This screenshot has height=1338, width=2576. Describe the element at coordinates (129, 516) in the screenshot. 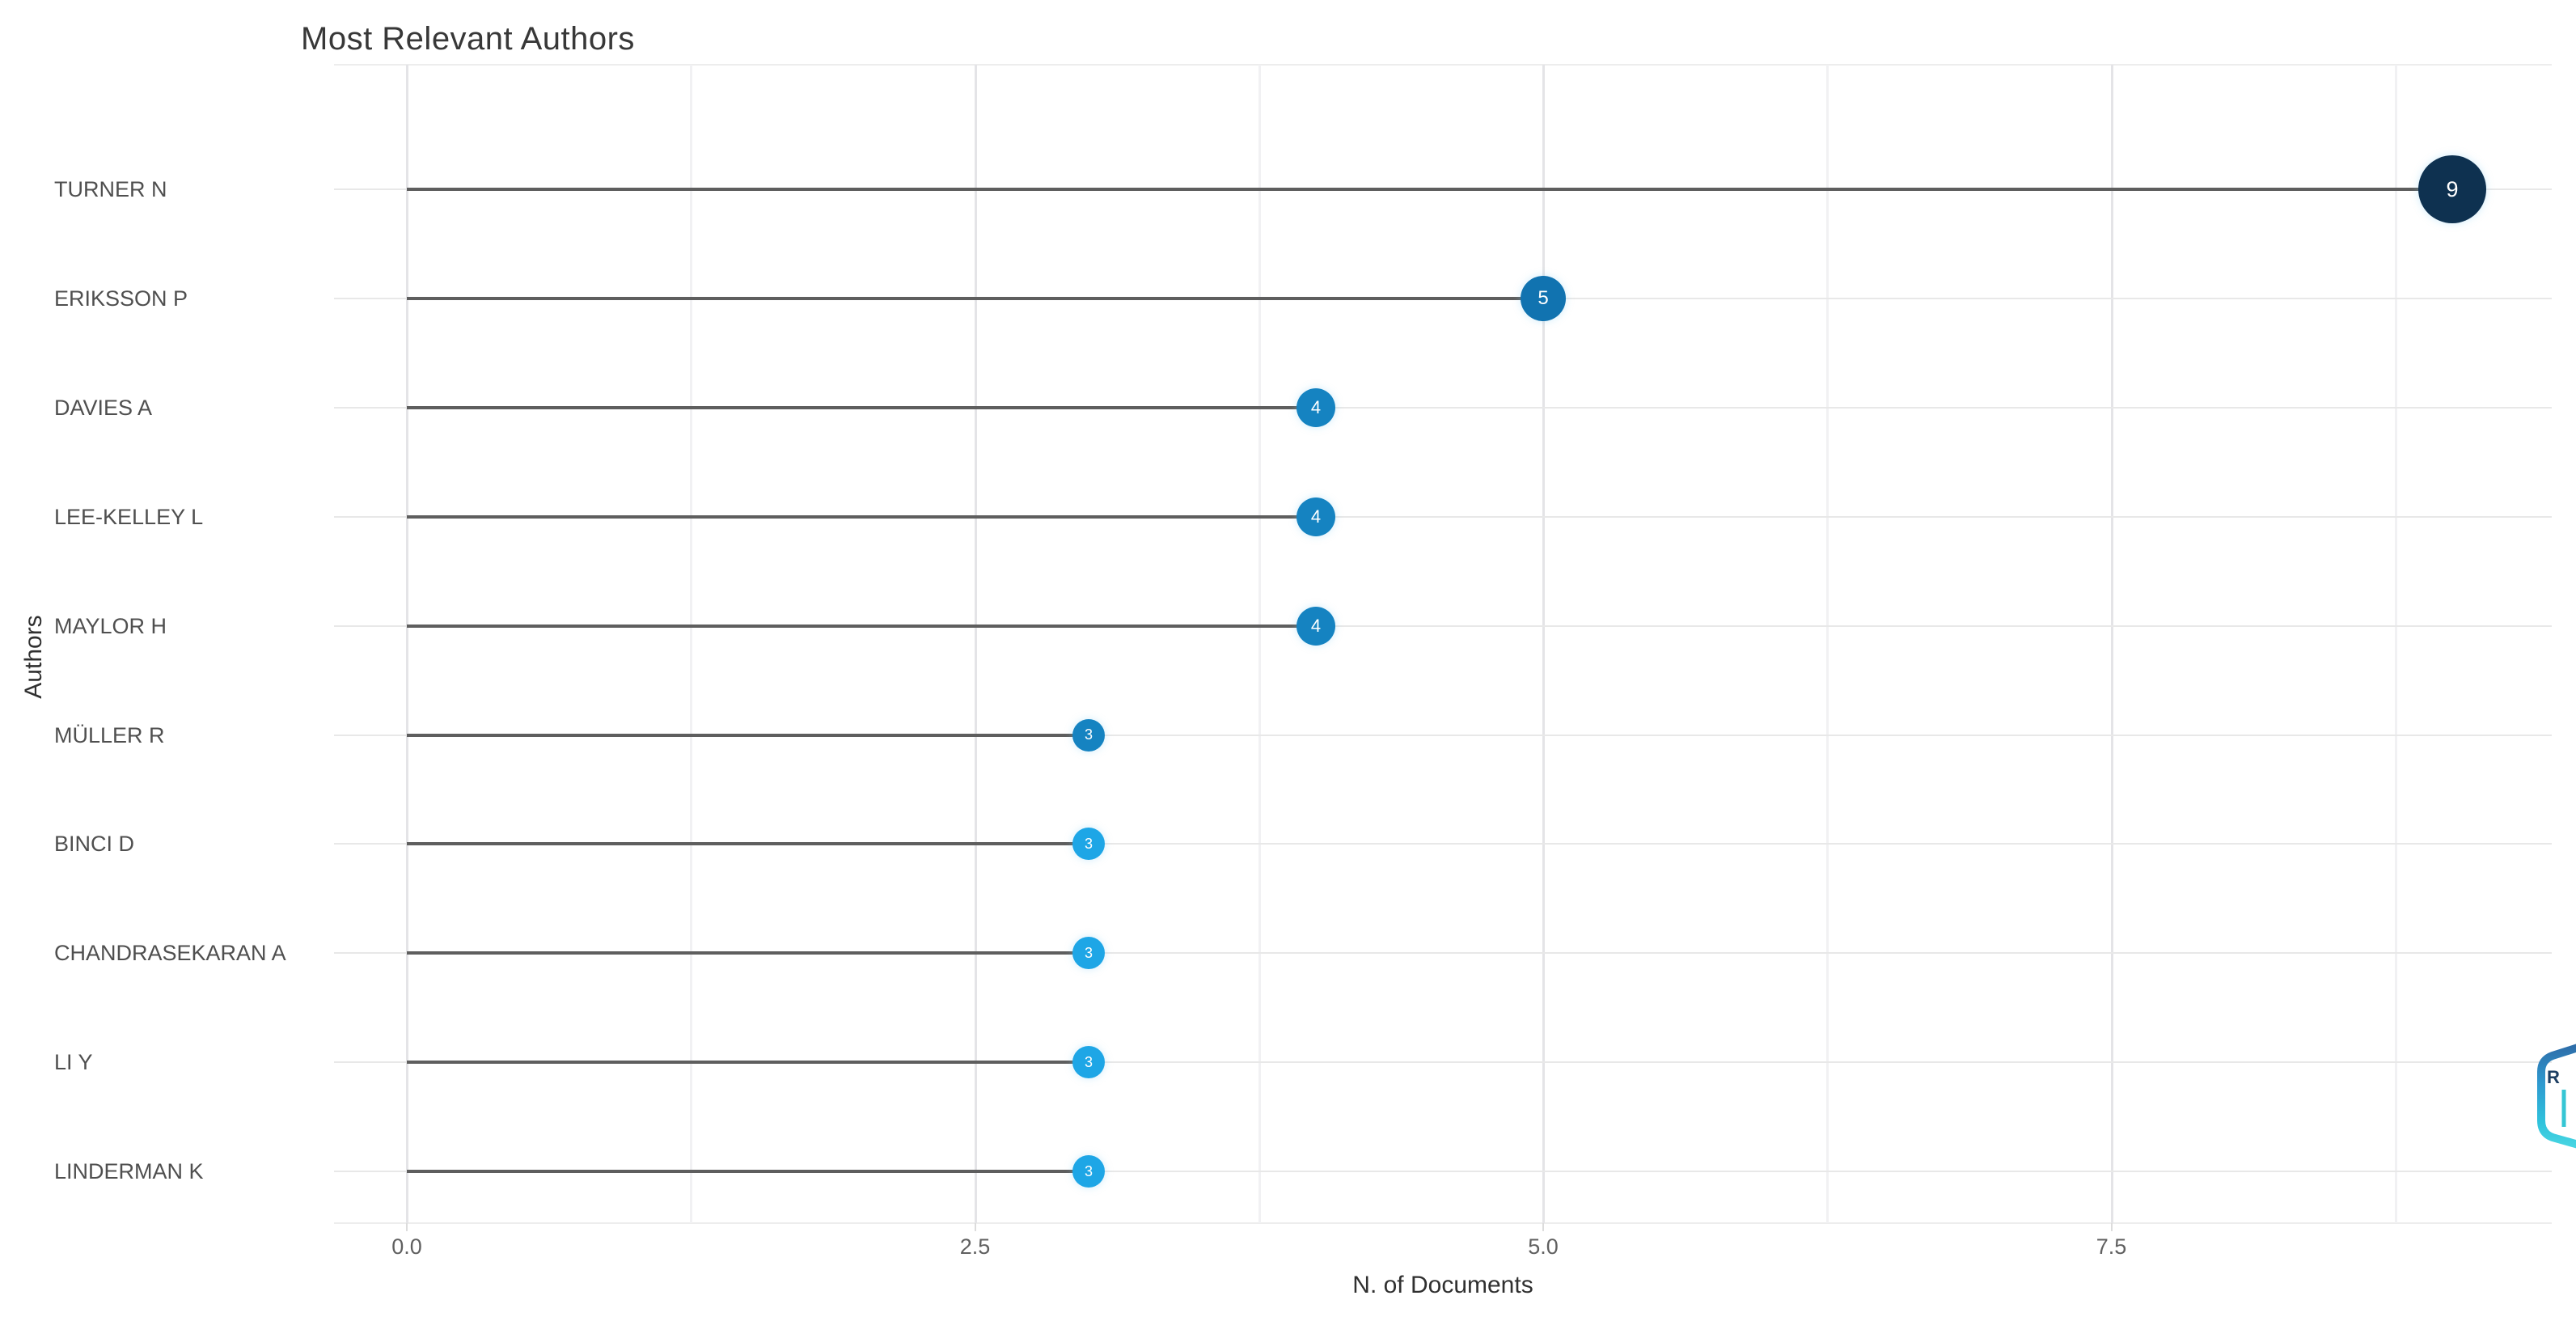

I see `category-label: LEE-KELLEY L` at that location.